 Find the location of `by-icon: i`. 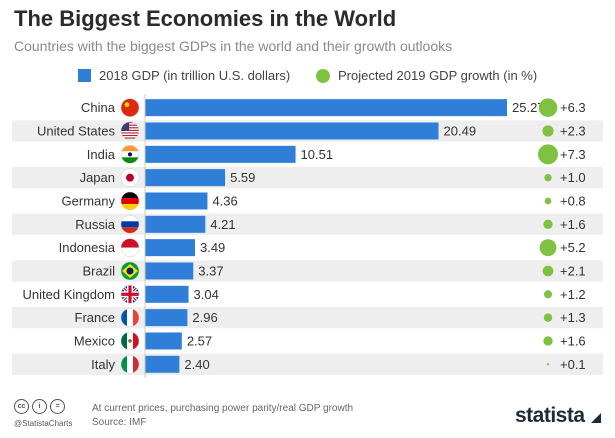

by-icon: i is located at coordinates (39, 406).